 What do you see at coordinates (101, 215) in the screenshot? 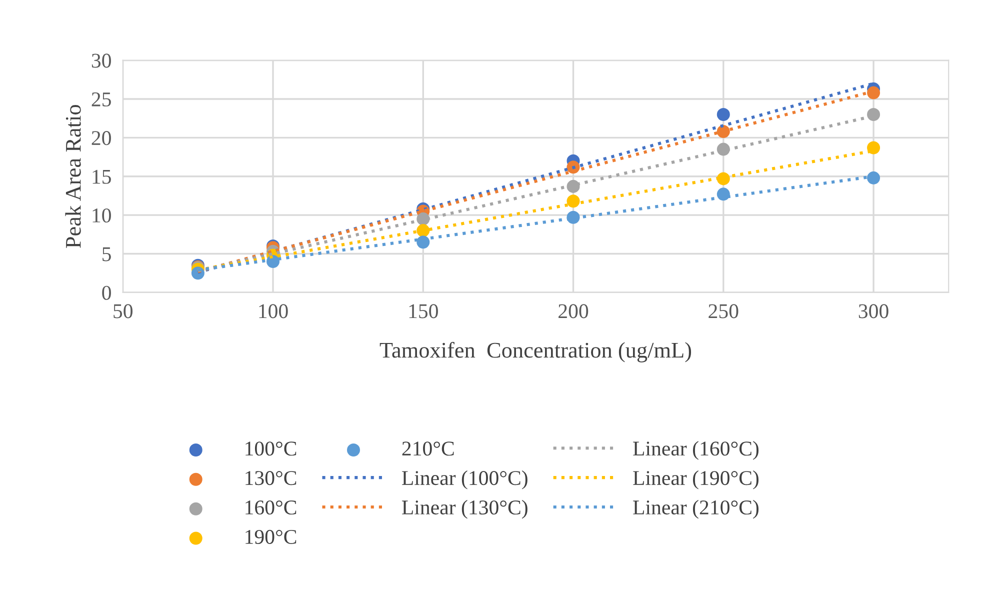
I see `y-tick-label: 10` at bounding box center [101, 215].